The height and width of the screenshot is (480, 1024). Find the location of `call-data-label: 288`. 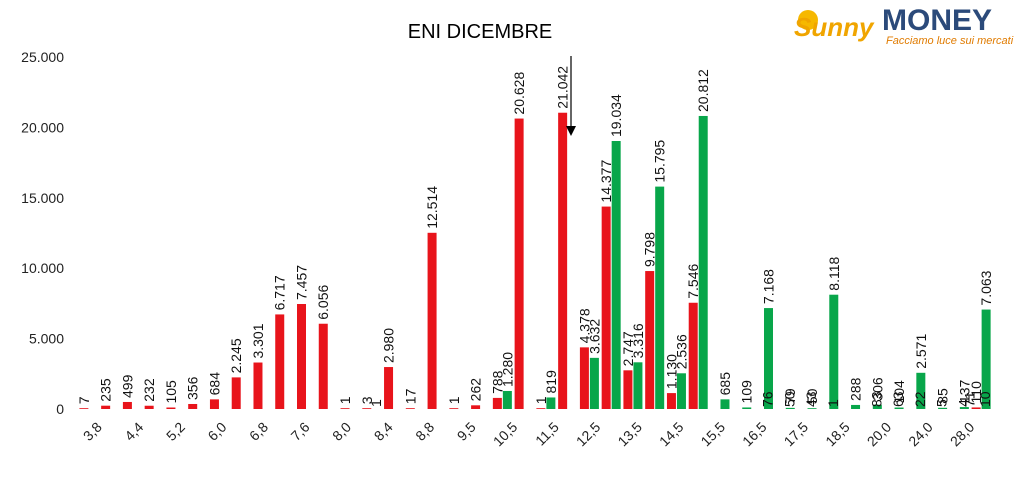

call-data-label: 288 is located at coordinates (856, 389).